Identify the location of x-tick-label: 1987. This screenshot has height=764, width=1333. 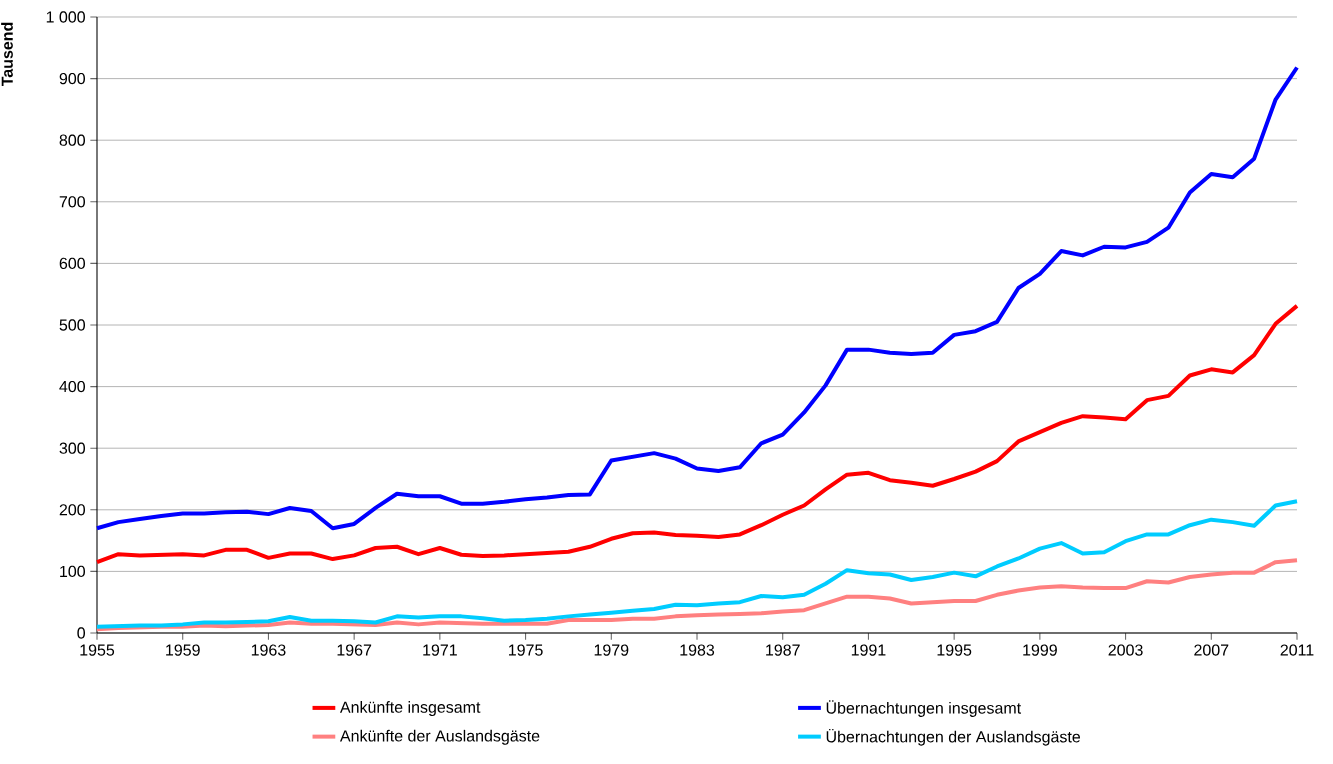
(783, 650).